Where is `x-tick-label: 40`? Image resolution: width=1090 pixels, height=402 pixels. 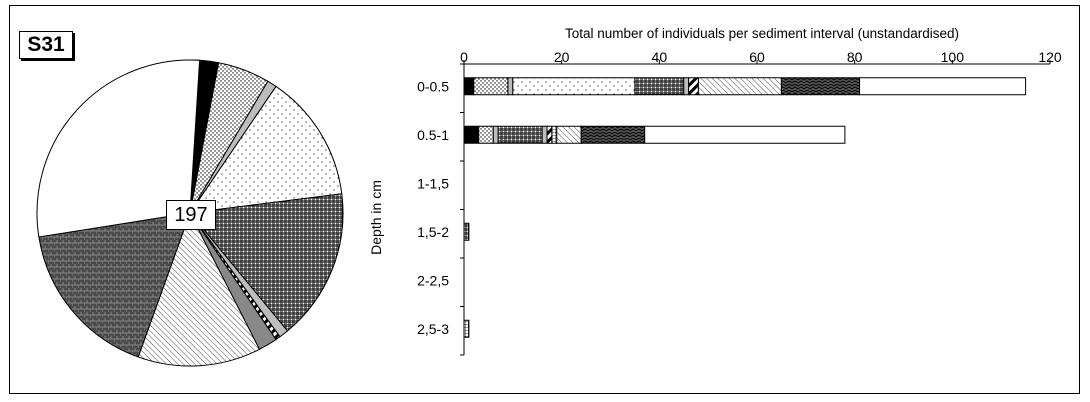
x-tick-label: 40 is located at coordinates (660, 57).